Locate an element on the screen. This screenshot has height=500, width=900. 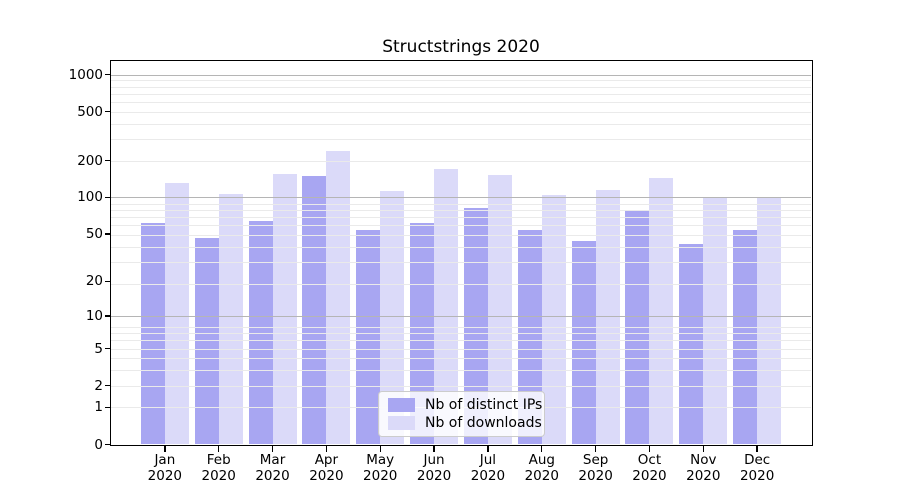
x-tick-label: Jun 2020 is located at coordinates (434, 468).